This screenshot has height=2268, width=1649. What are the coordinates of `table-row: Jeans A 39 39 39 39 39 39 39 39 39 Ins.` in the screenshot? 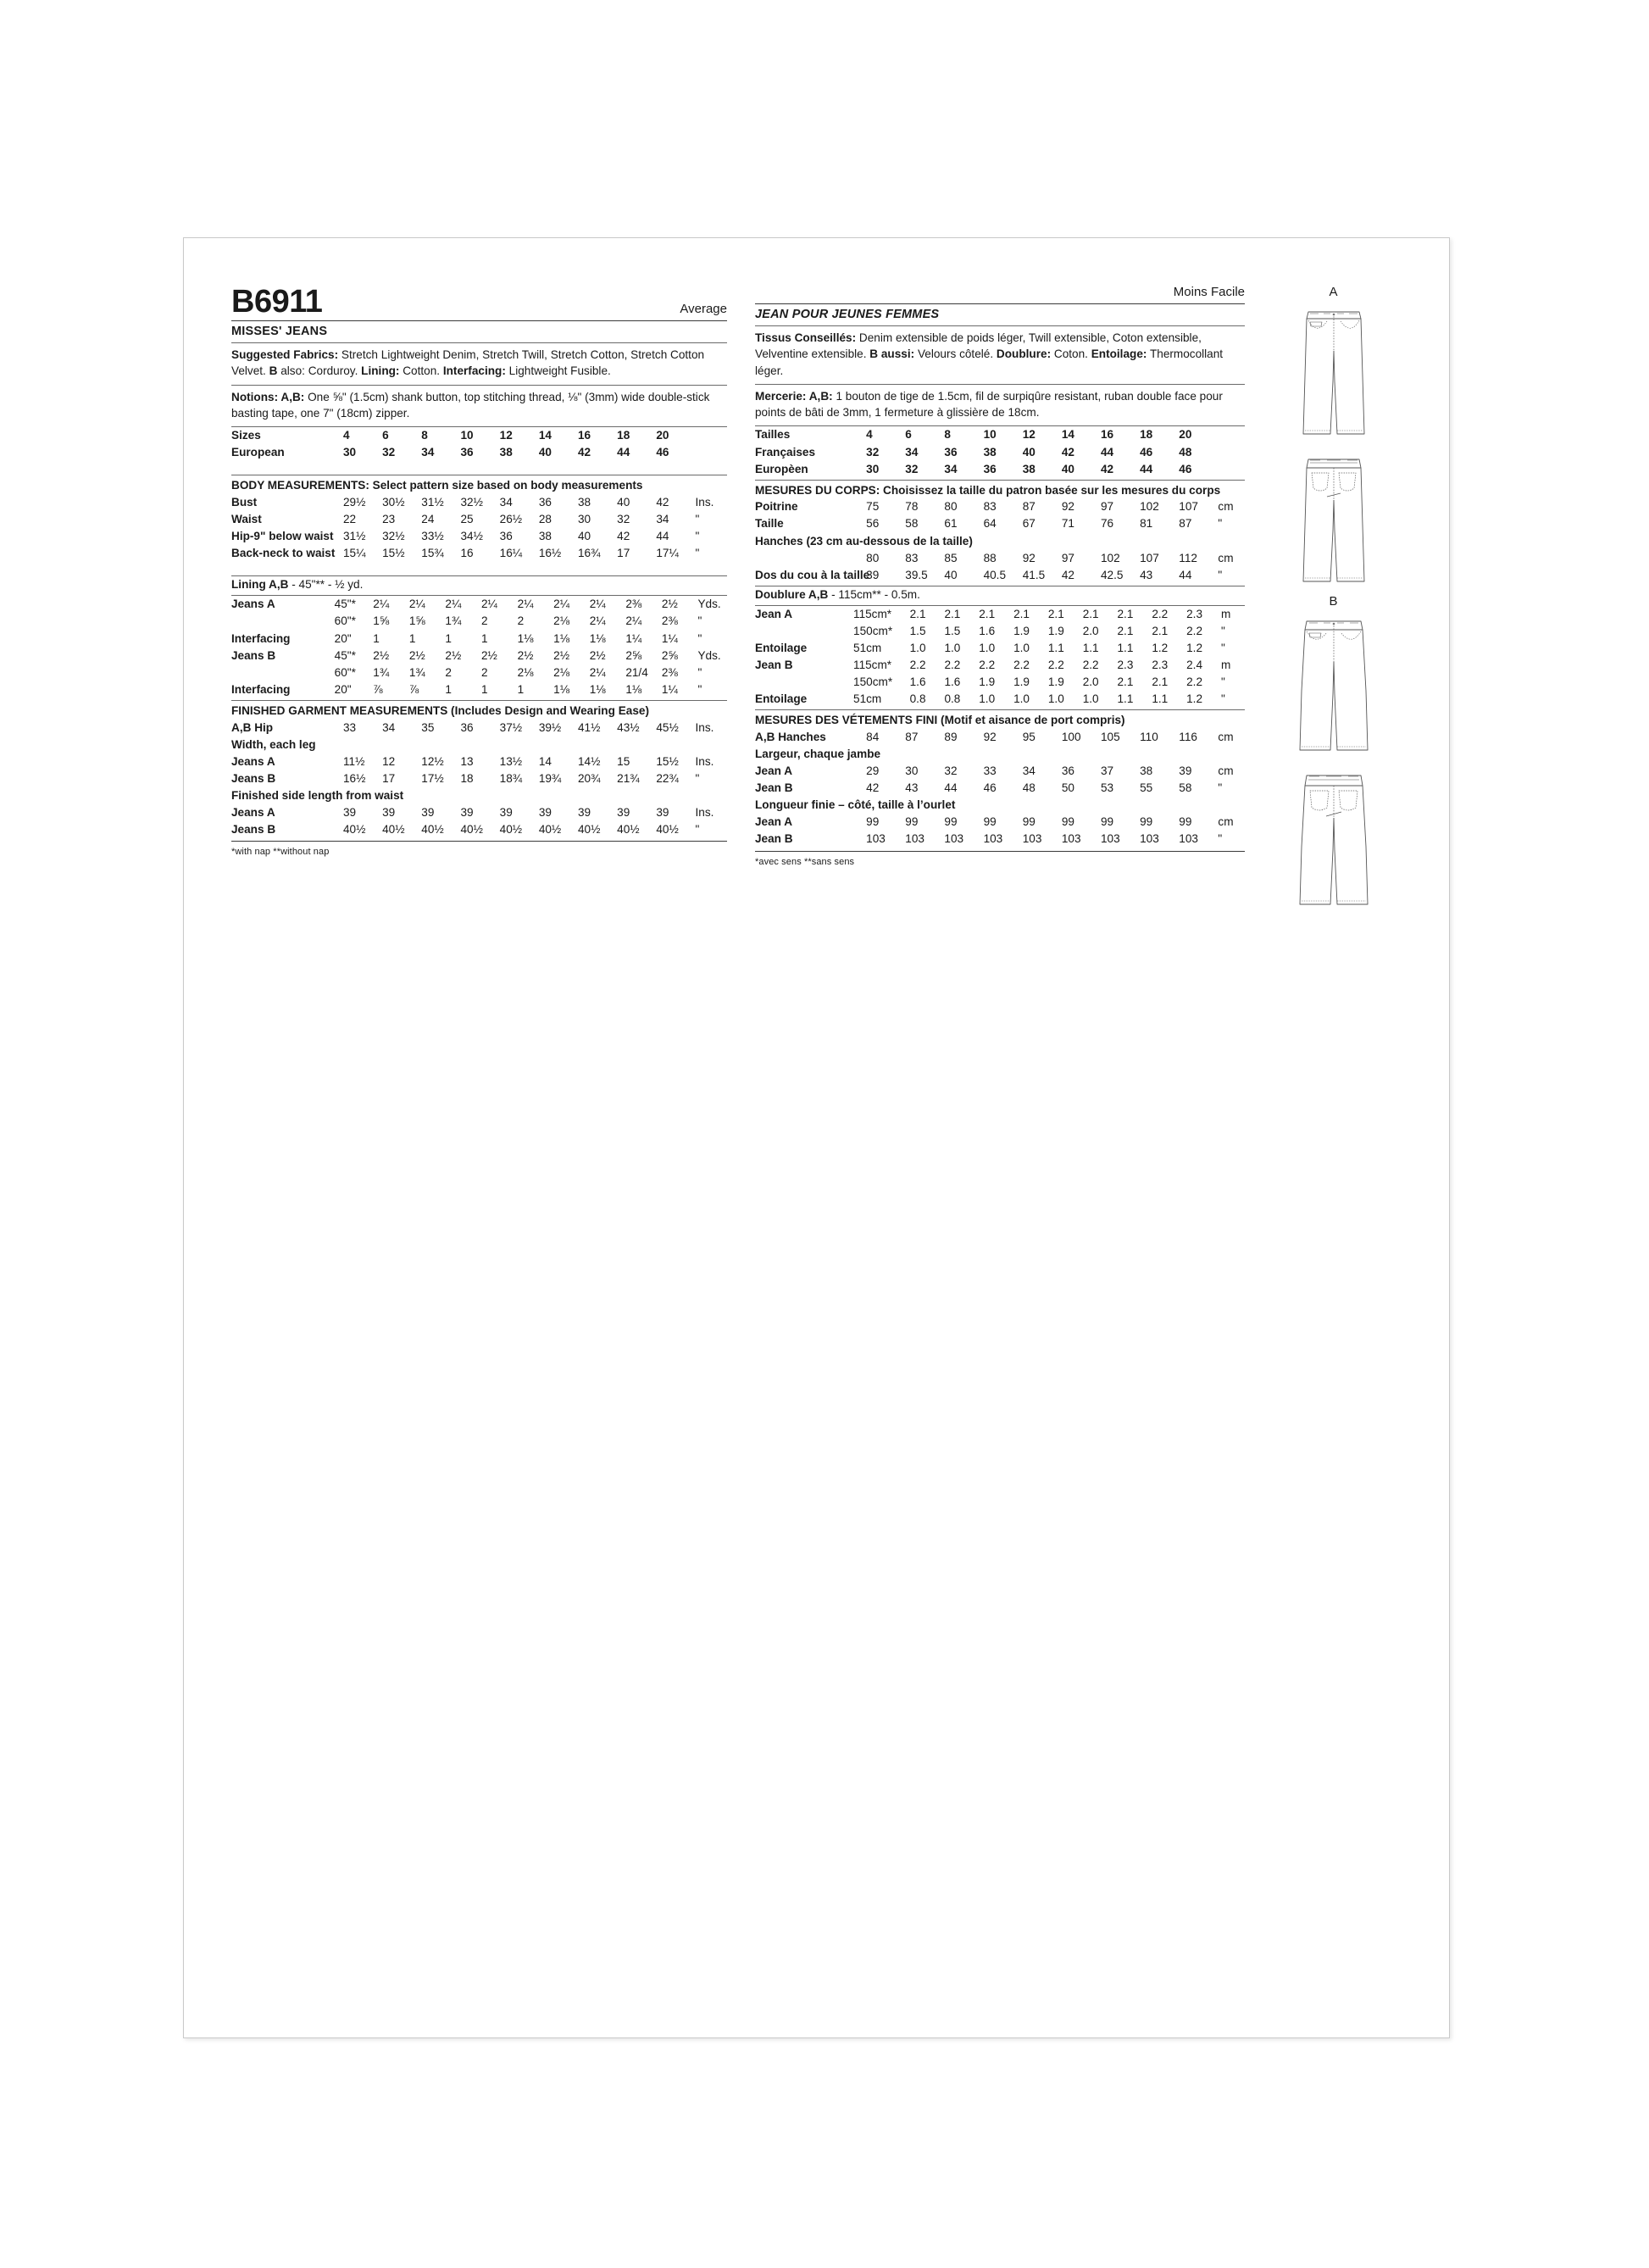 It's located at (479, 813).